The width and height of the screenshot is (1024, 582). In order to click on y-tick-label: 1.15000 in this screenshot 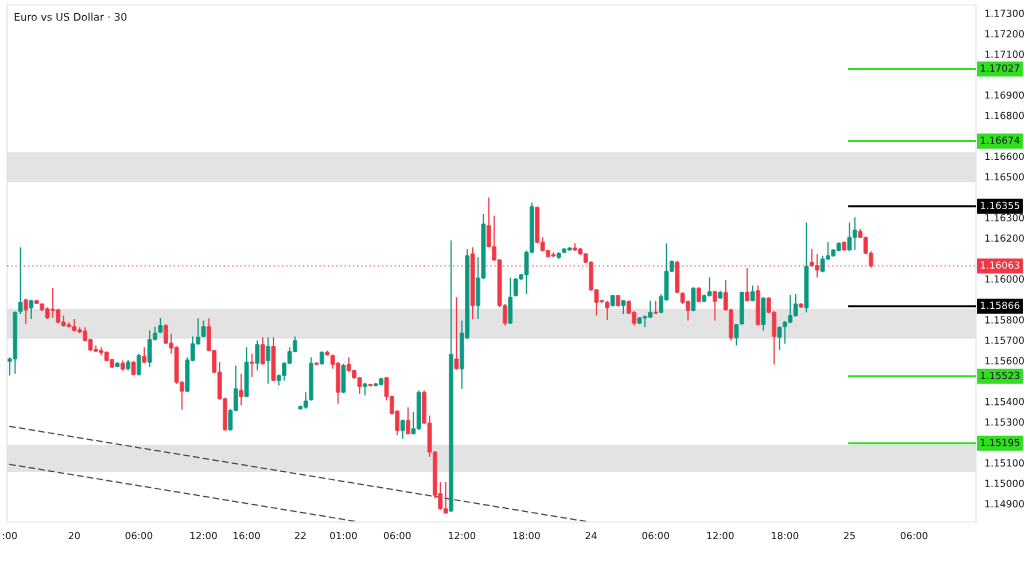, I will do `click(1004, 483)`.